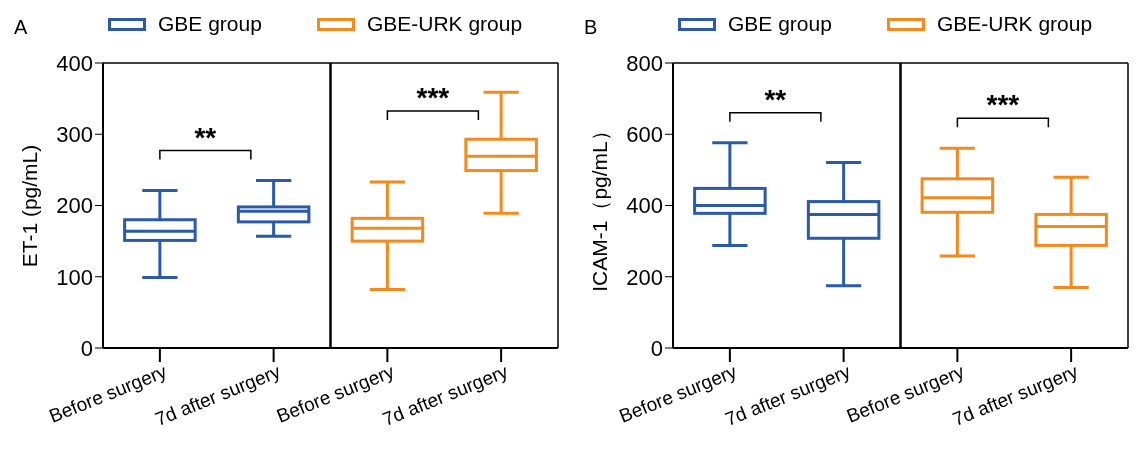  Describe the element at coordinates (74, 277) in the screenshot. I see `y-tick-label: 100` at that location.